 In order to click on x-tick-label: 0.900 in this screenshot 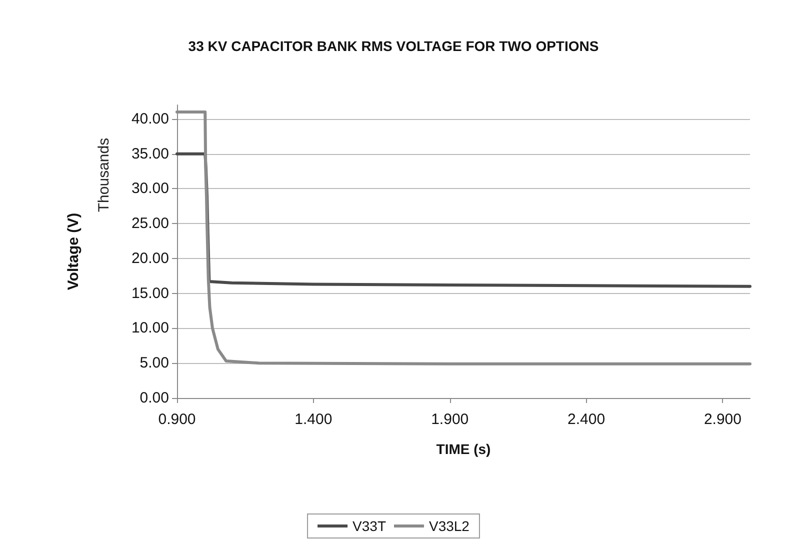, I will do `click(177, 419)`.